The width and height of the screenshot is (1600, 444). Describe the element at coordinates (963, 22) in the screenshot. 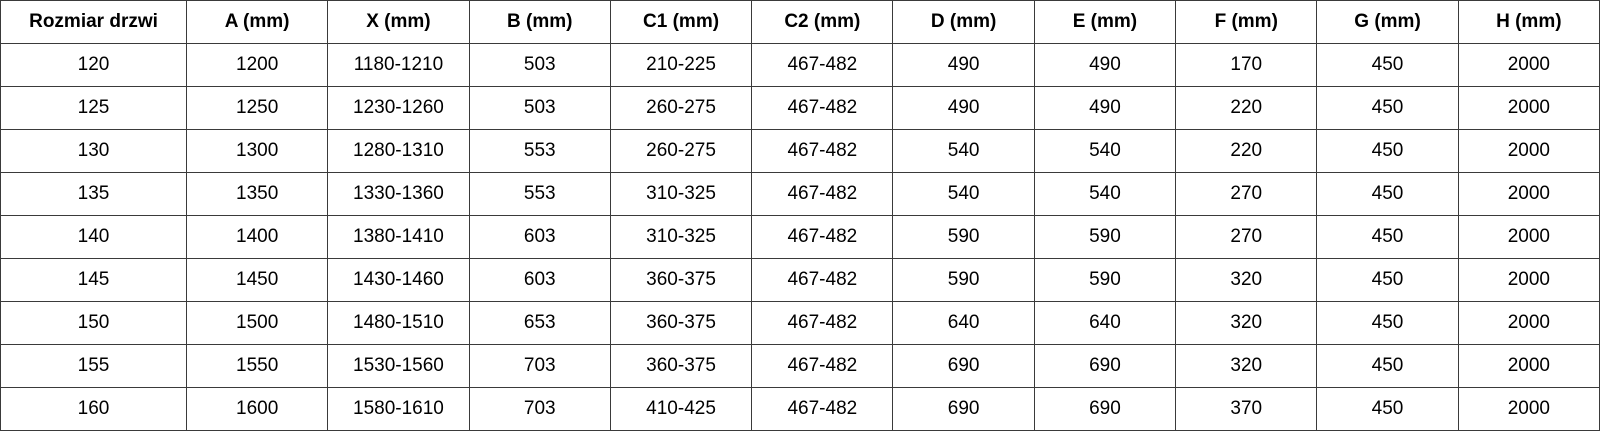

I see `column-header: D (mm)` at that location.